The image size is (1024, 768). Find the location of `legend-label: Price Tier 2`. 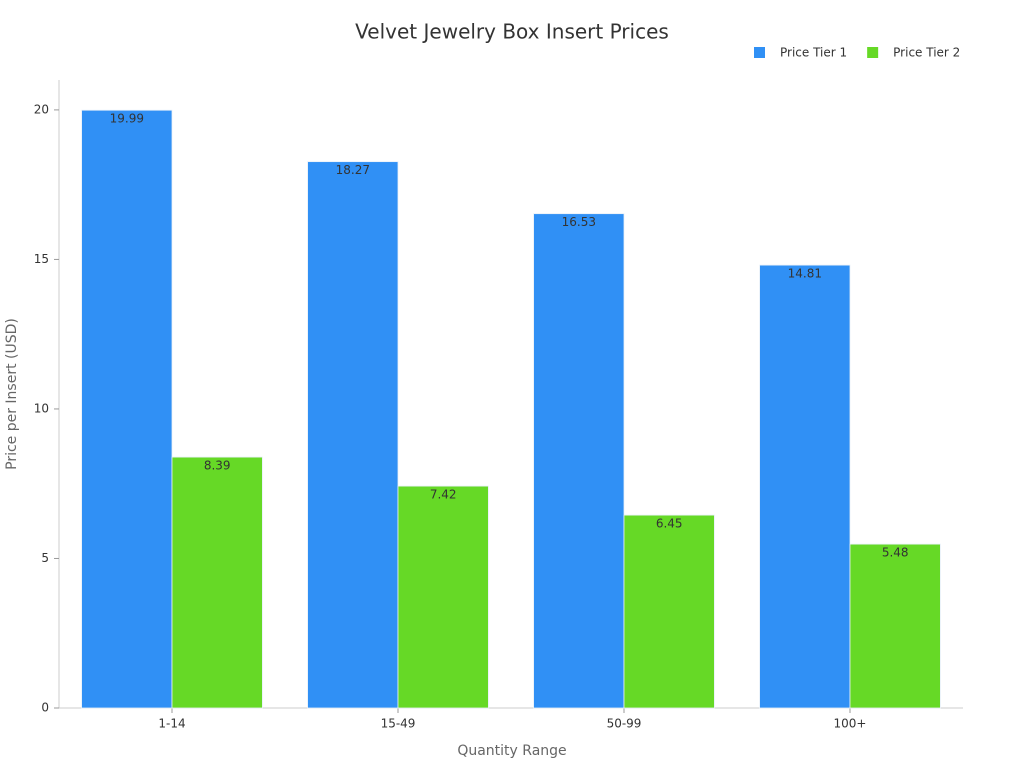

legend-label: Price Tier 2 is located at coordinates (926, 53).